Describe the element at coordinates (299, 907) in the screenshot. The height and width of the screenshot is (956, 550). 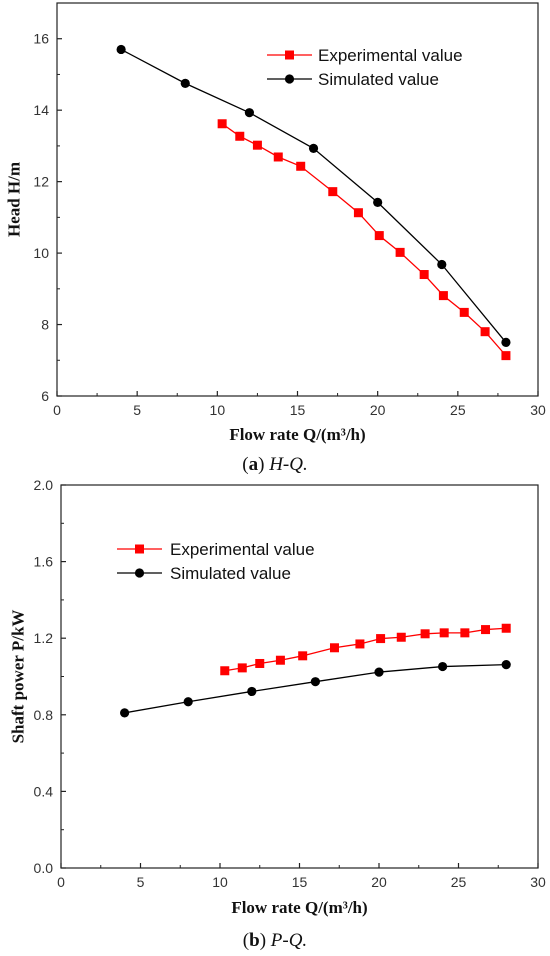
I see `chart-b-x-axis-label: Flow rate Q/(m³/h)` at that location.